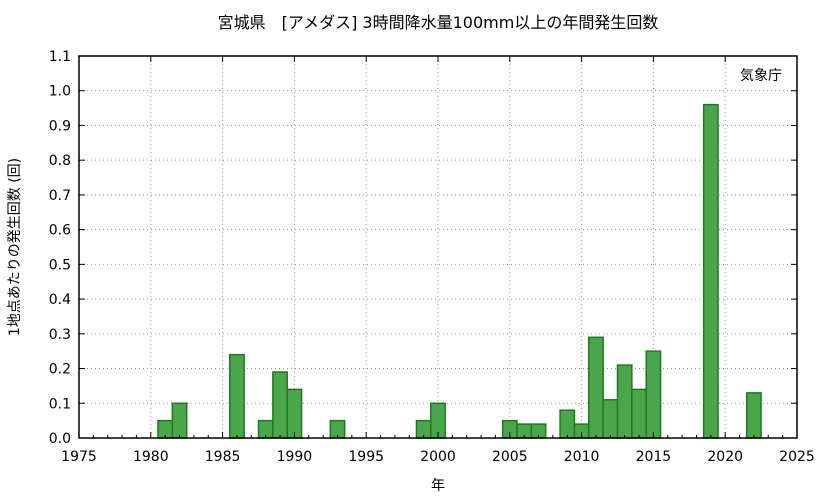 The width and height of the screenshot is (833, 498). What do you see at coordinates (60, 439) in the screenshot?
I see `y-tick-label: 0.0` at bounding box center [60, 439].